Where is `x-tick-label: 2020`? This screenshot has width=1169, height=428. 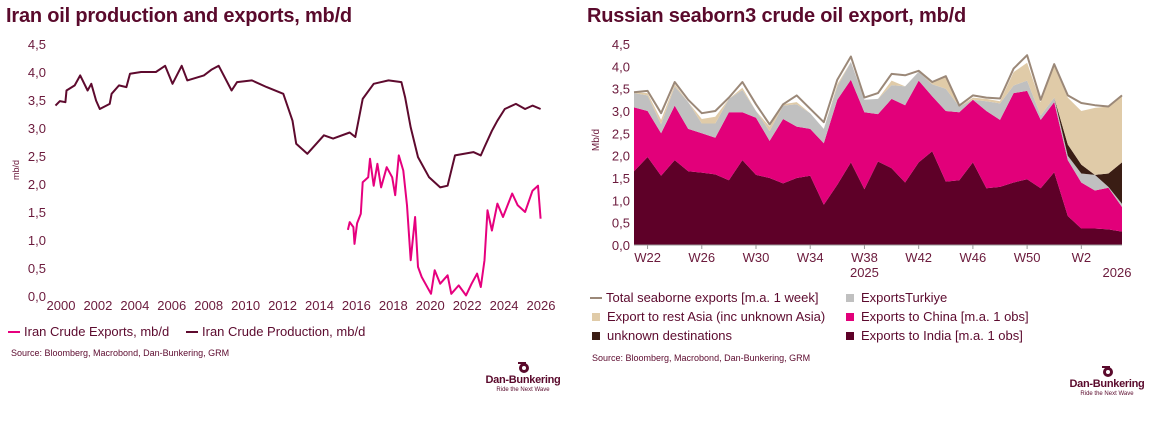
x-tick-label: 2020 is located at coordinates (430, 305).